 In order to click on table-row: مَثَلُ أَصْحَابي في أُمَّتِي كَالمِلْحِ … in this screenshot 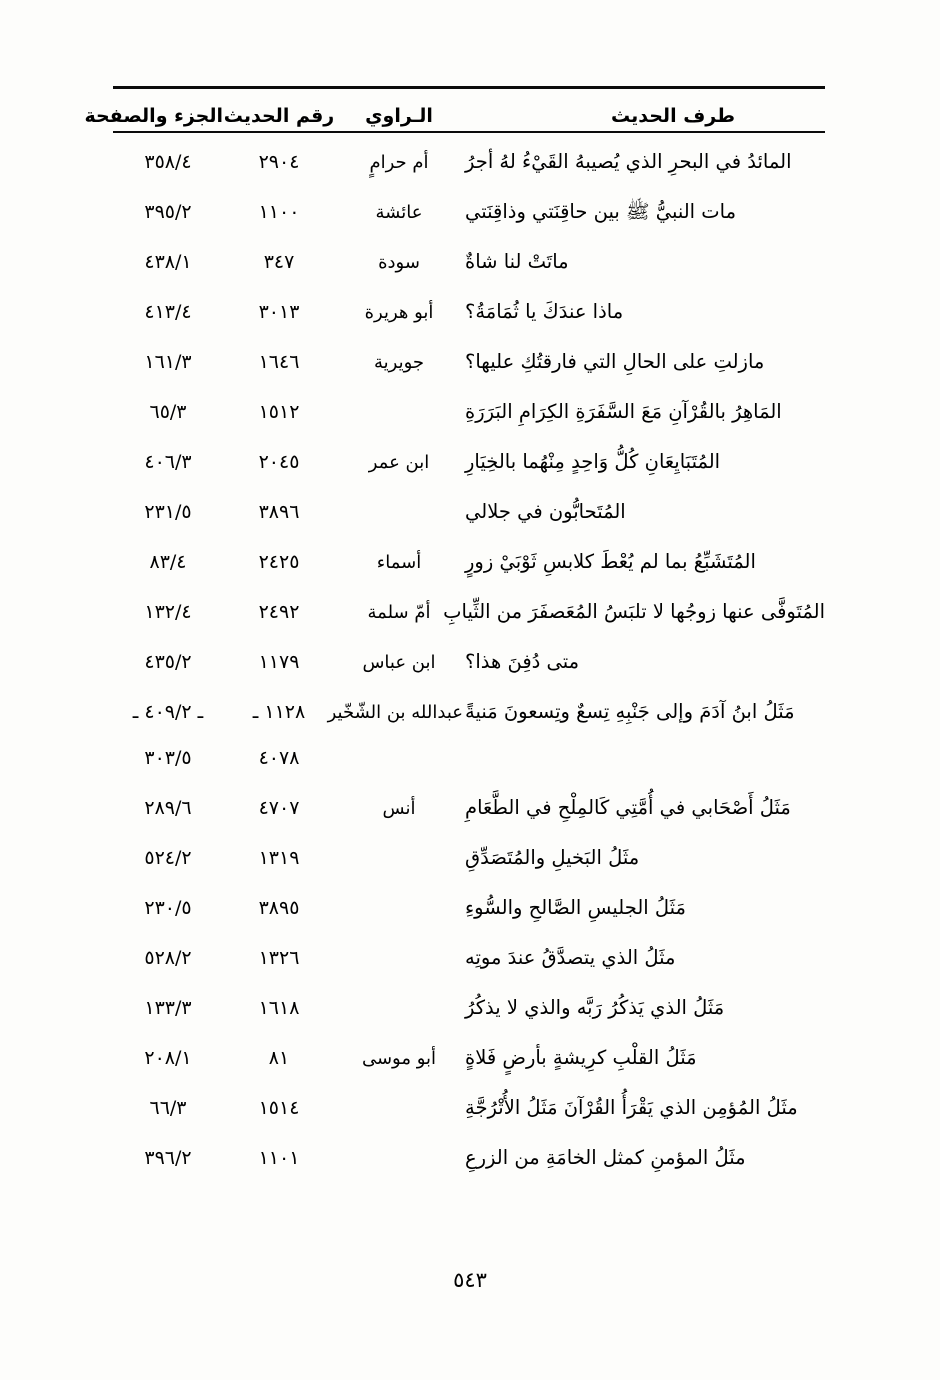, I will do `click(469, 818)`.